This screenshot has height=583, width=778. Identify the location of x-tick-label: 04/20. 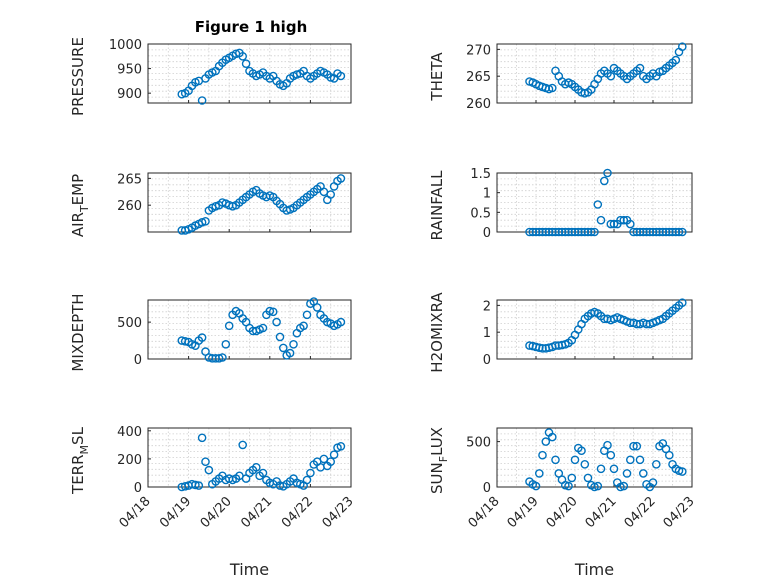
(562, 512).